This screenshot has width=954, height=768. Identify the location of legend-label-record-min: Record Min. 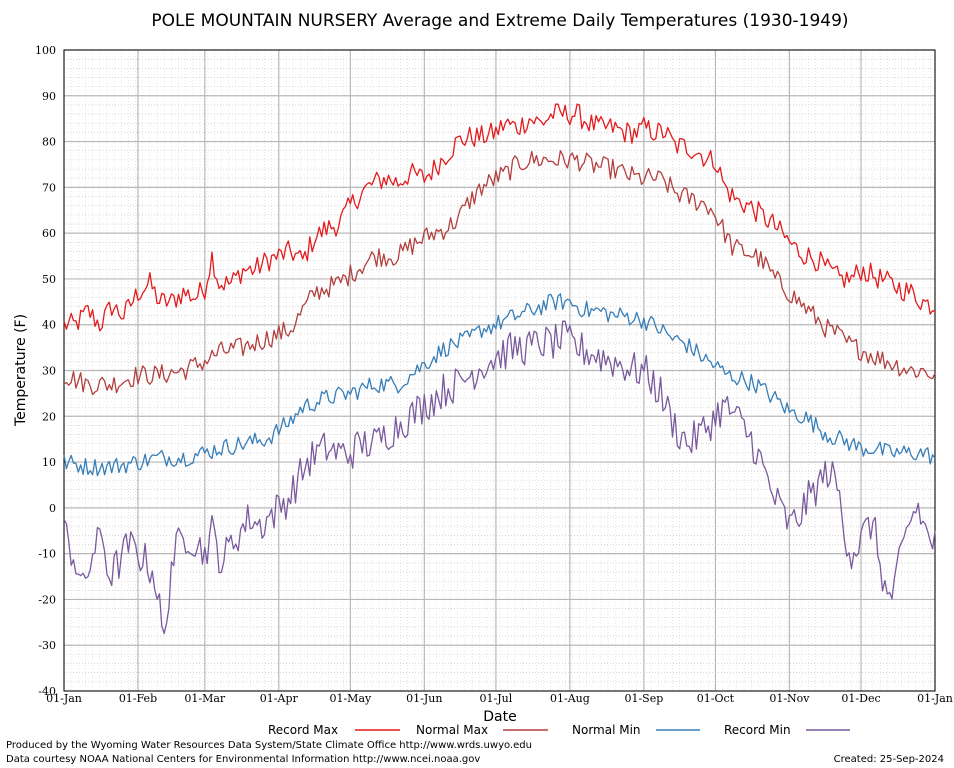
(757, 730).